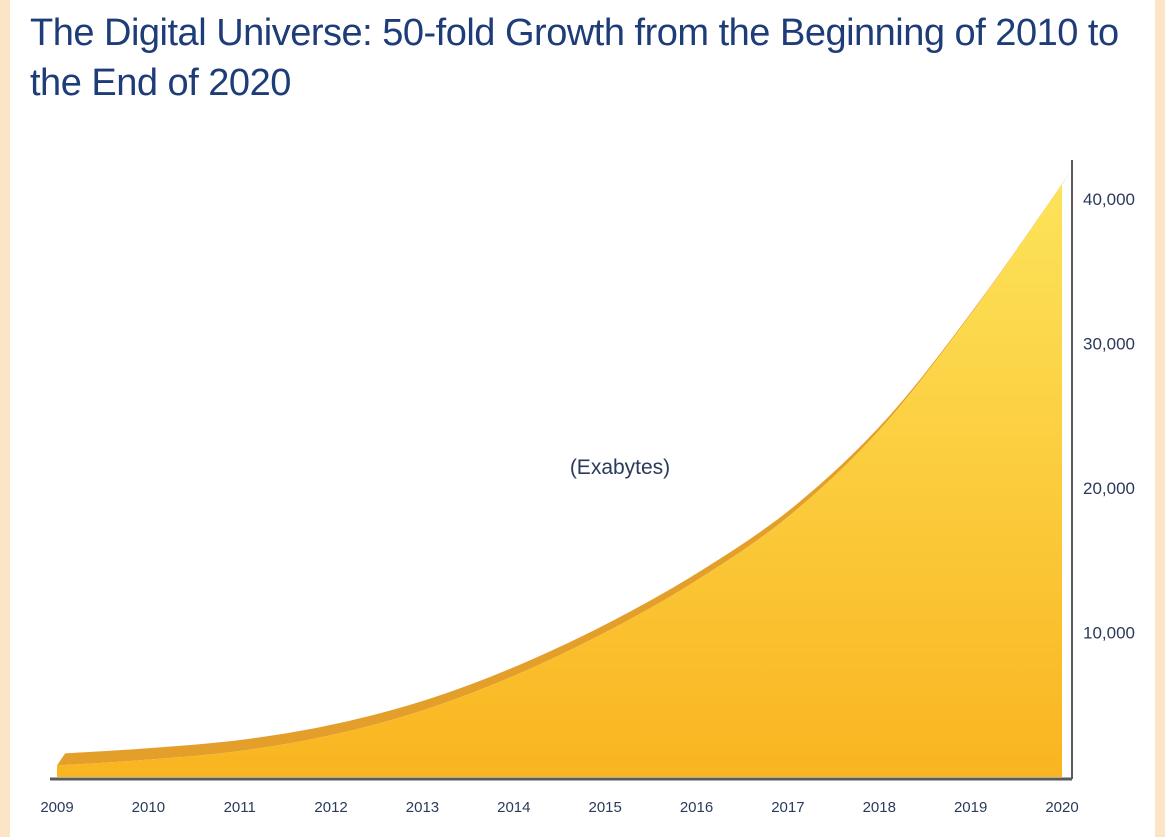 This screenshot has height=837, width=1165. Describe the element at coordinates (696, 807) in the screenshot. I see `x-tick-label: 2016` at that location.